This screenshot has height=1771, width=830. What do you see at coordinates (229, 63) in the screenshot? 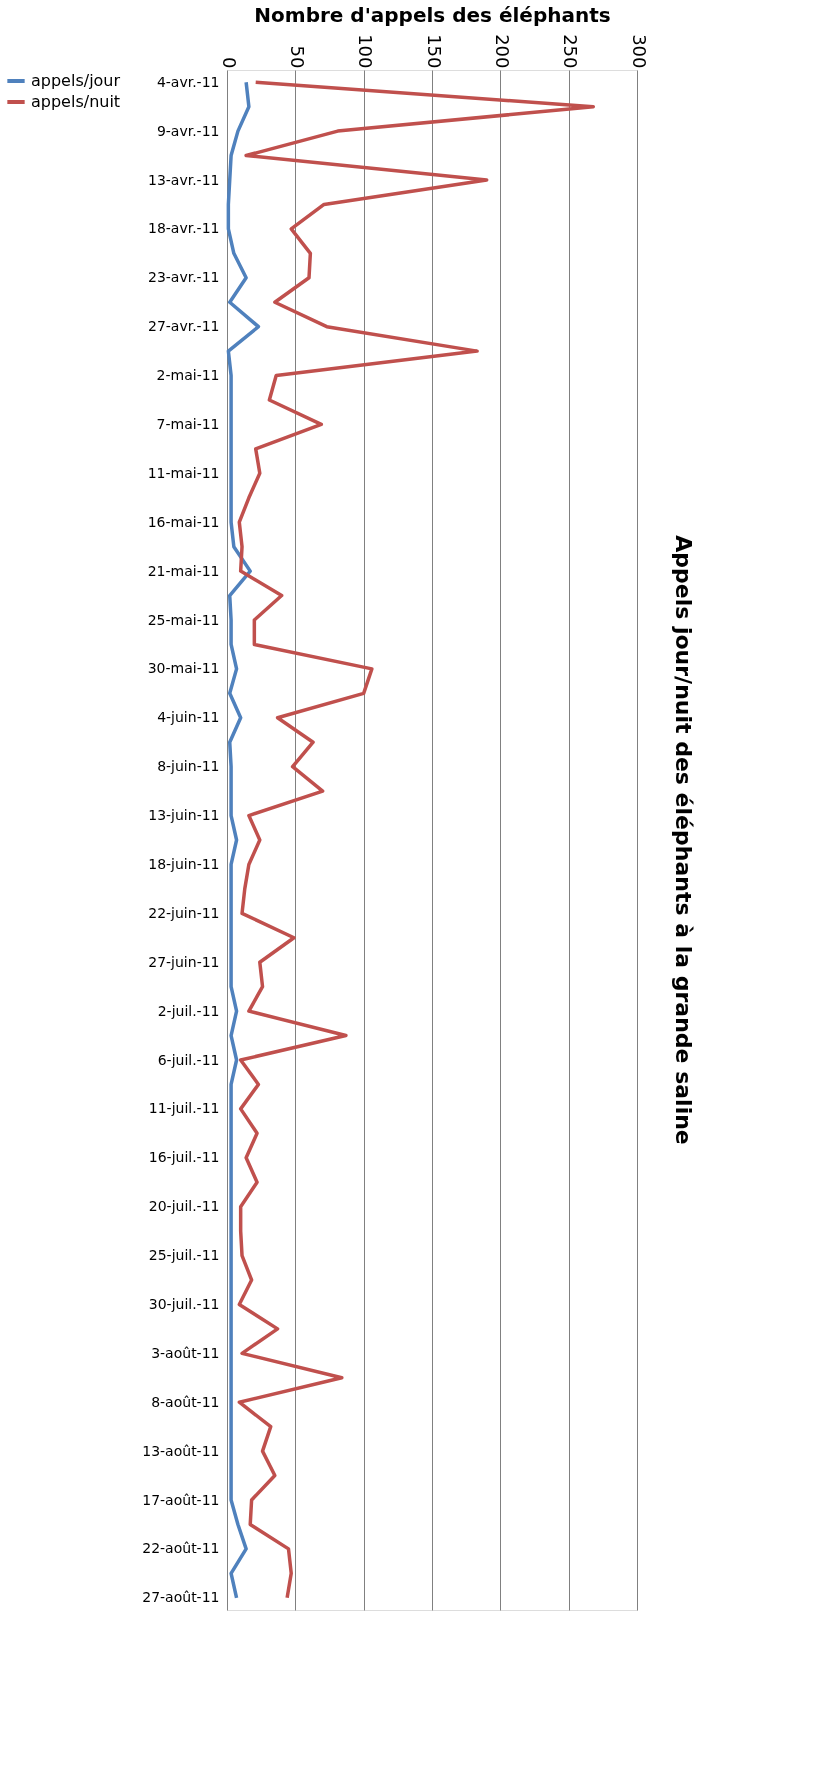
I see `x-tick-label: 0` at bounding box center [229, 63].